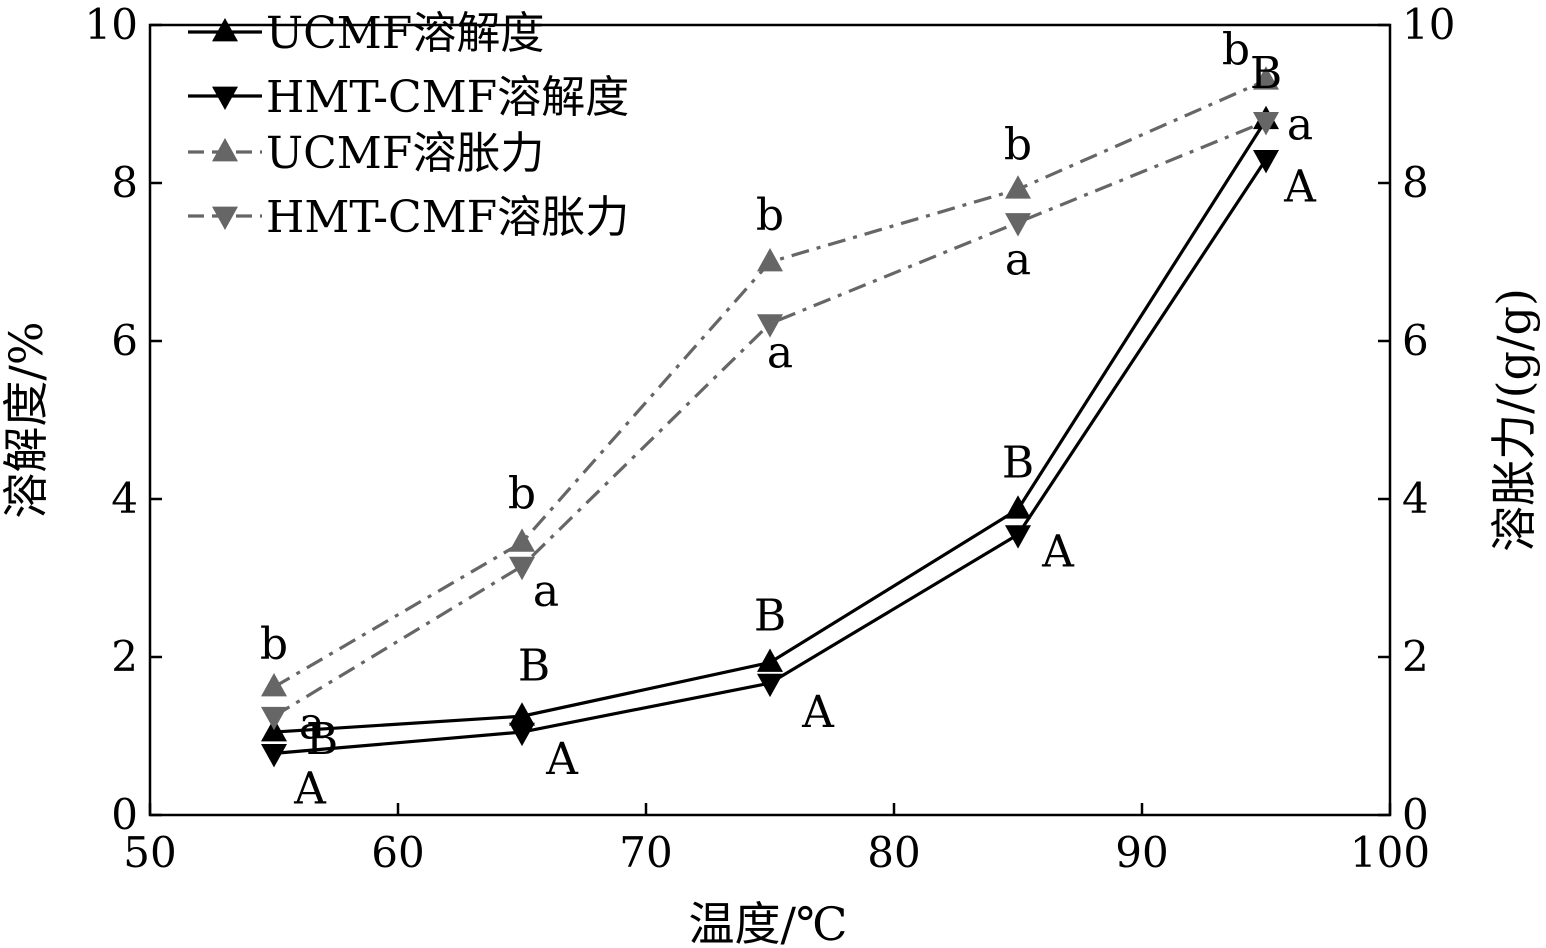  What do you see at coordinates (893, 852) in the screenshot?
I see `x-tick-label: 80` at bounding box center [893, 852].